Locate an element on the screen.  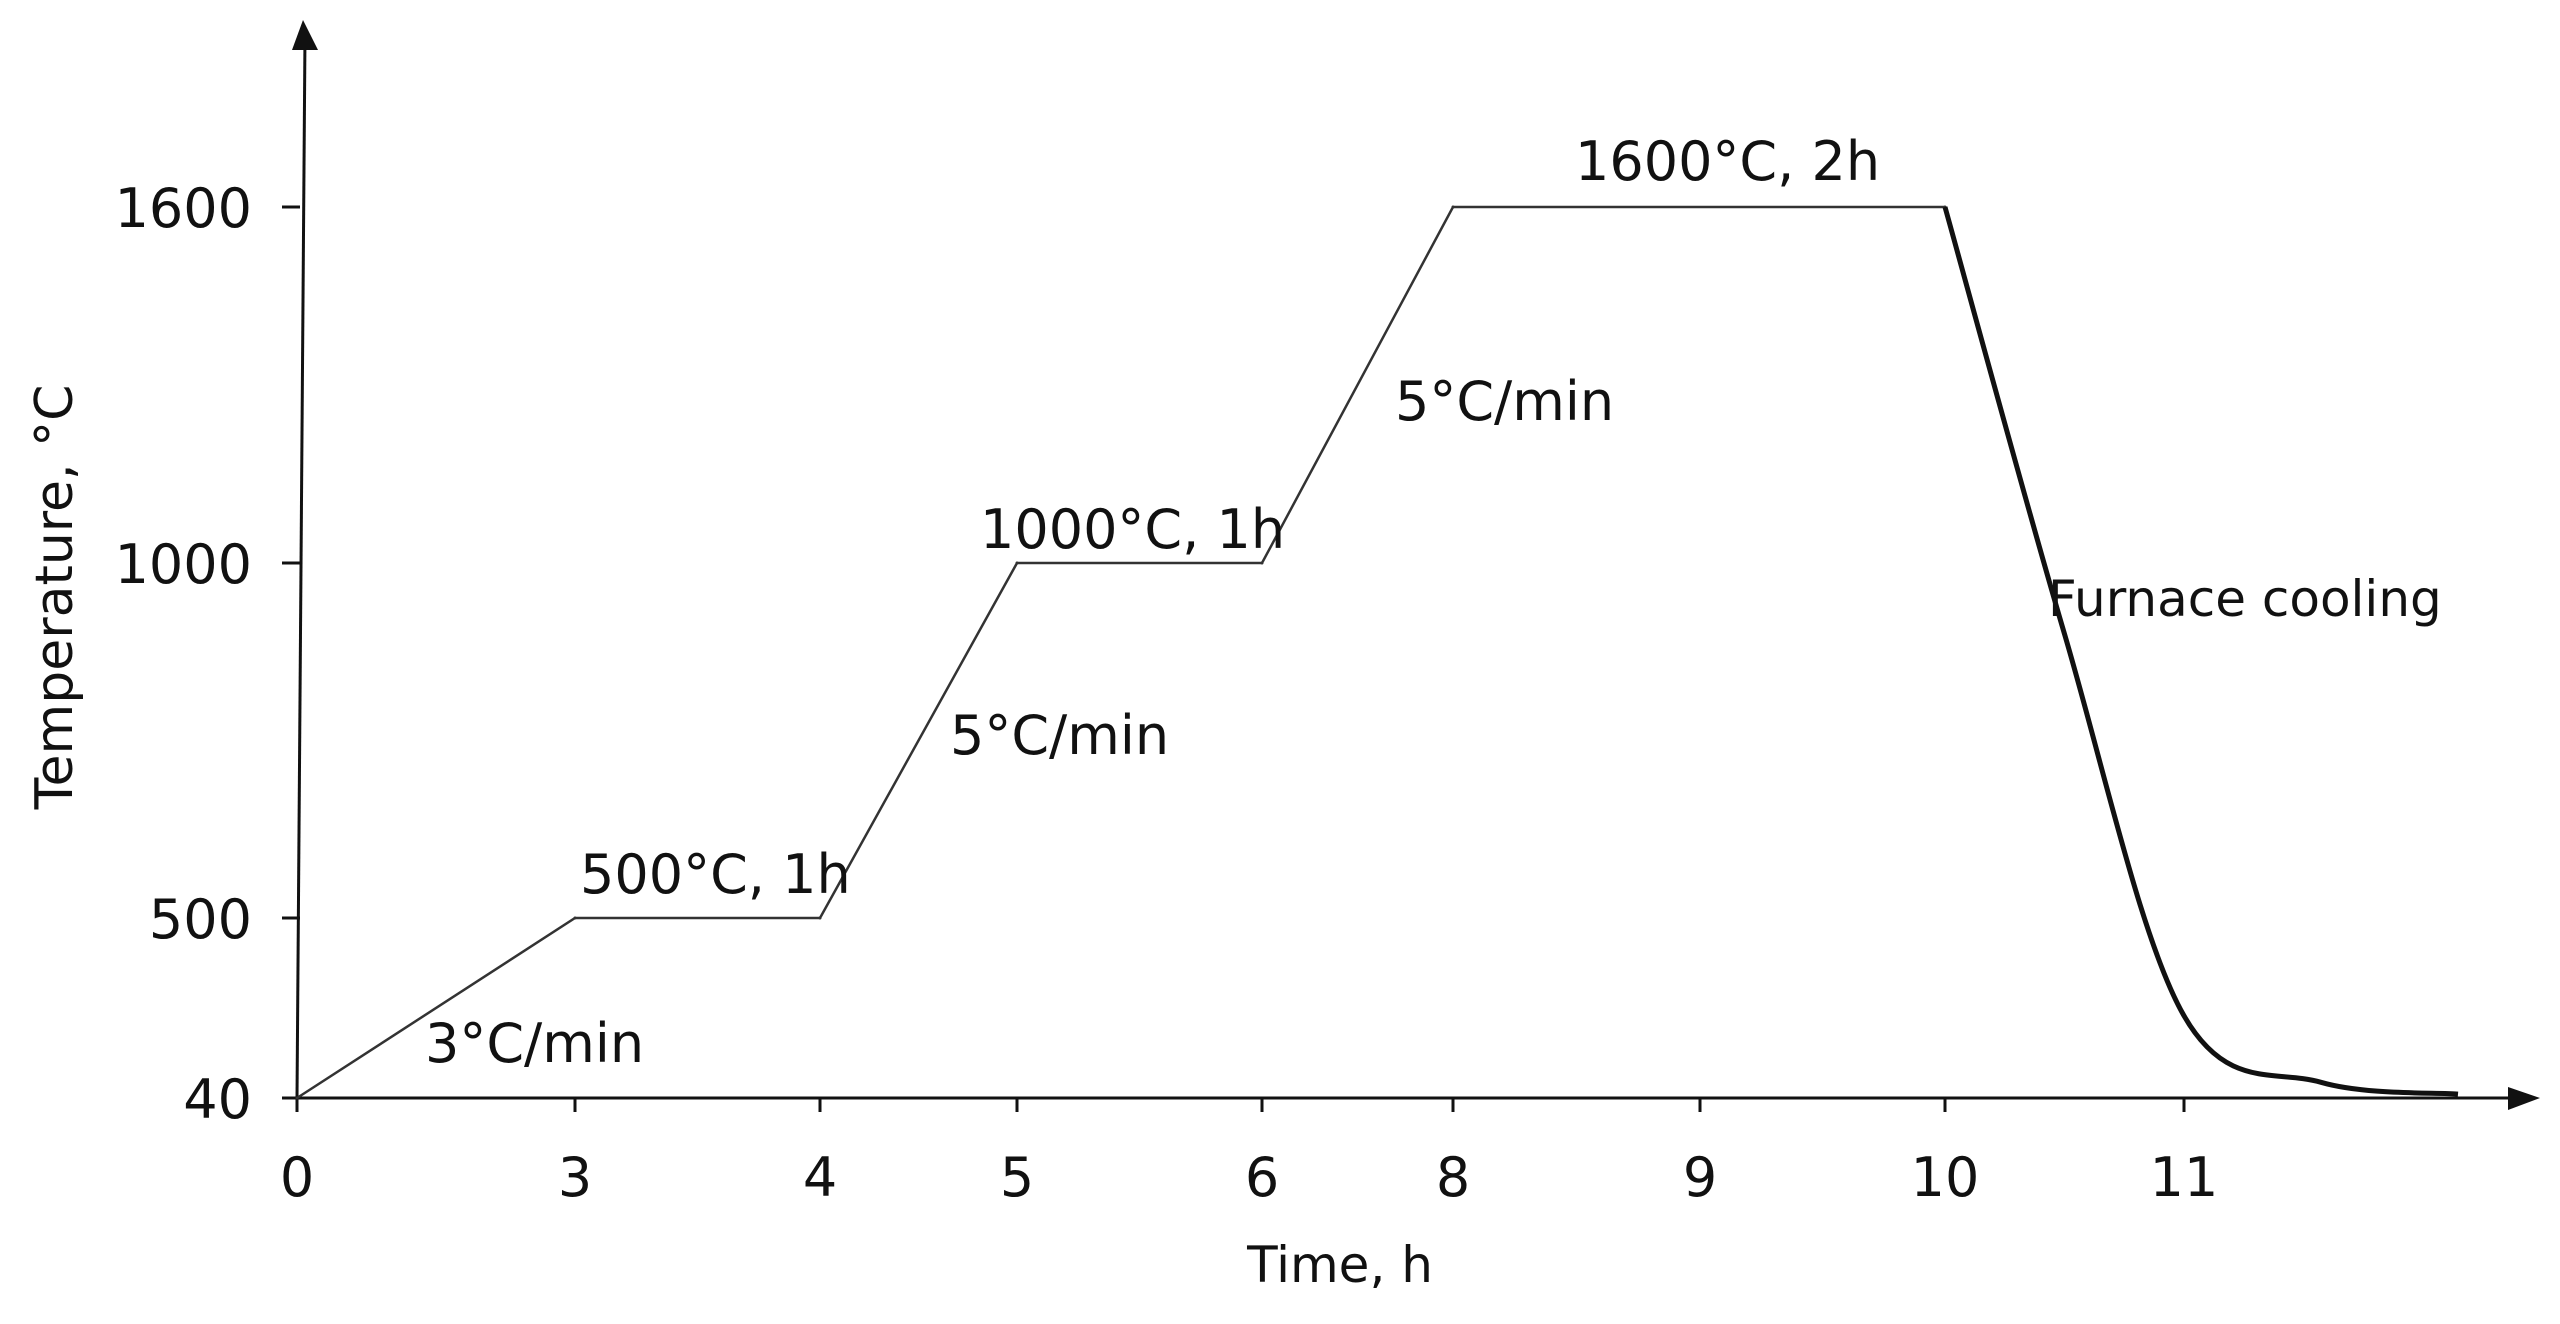
y-axis-line is located at coordinates (301, 566).